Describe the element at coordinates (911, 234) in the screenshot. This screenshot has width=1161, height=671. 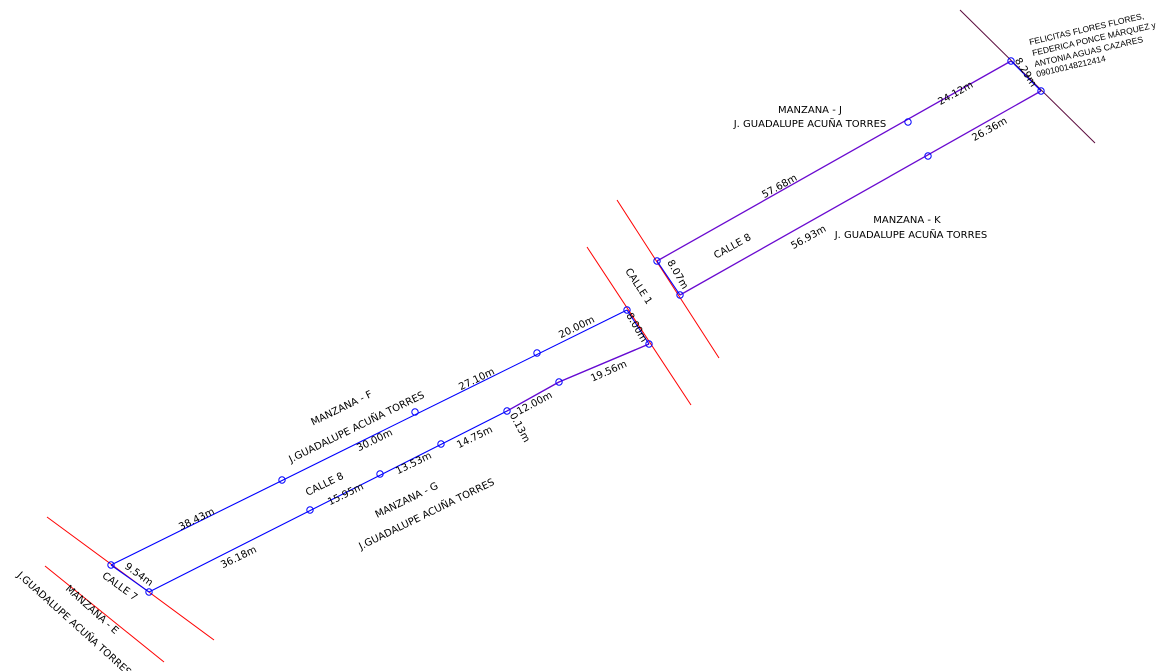
I see `manzana-k-owner: J. GUADALUPE ACUÑA TORRES` at that location.